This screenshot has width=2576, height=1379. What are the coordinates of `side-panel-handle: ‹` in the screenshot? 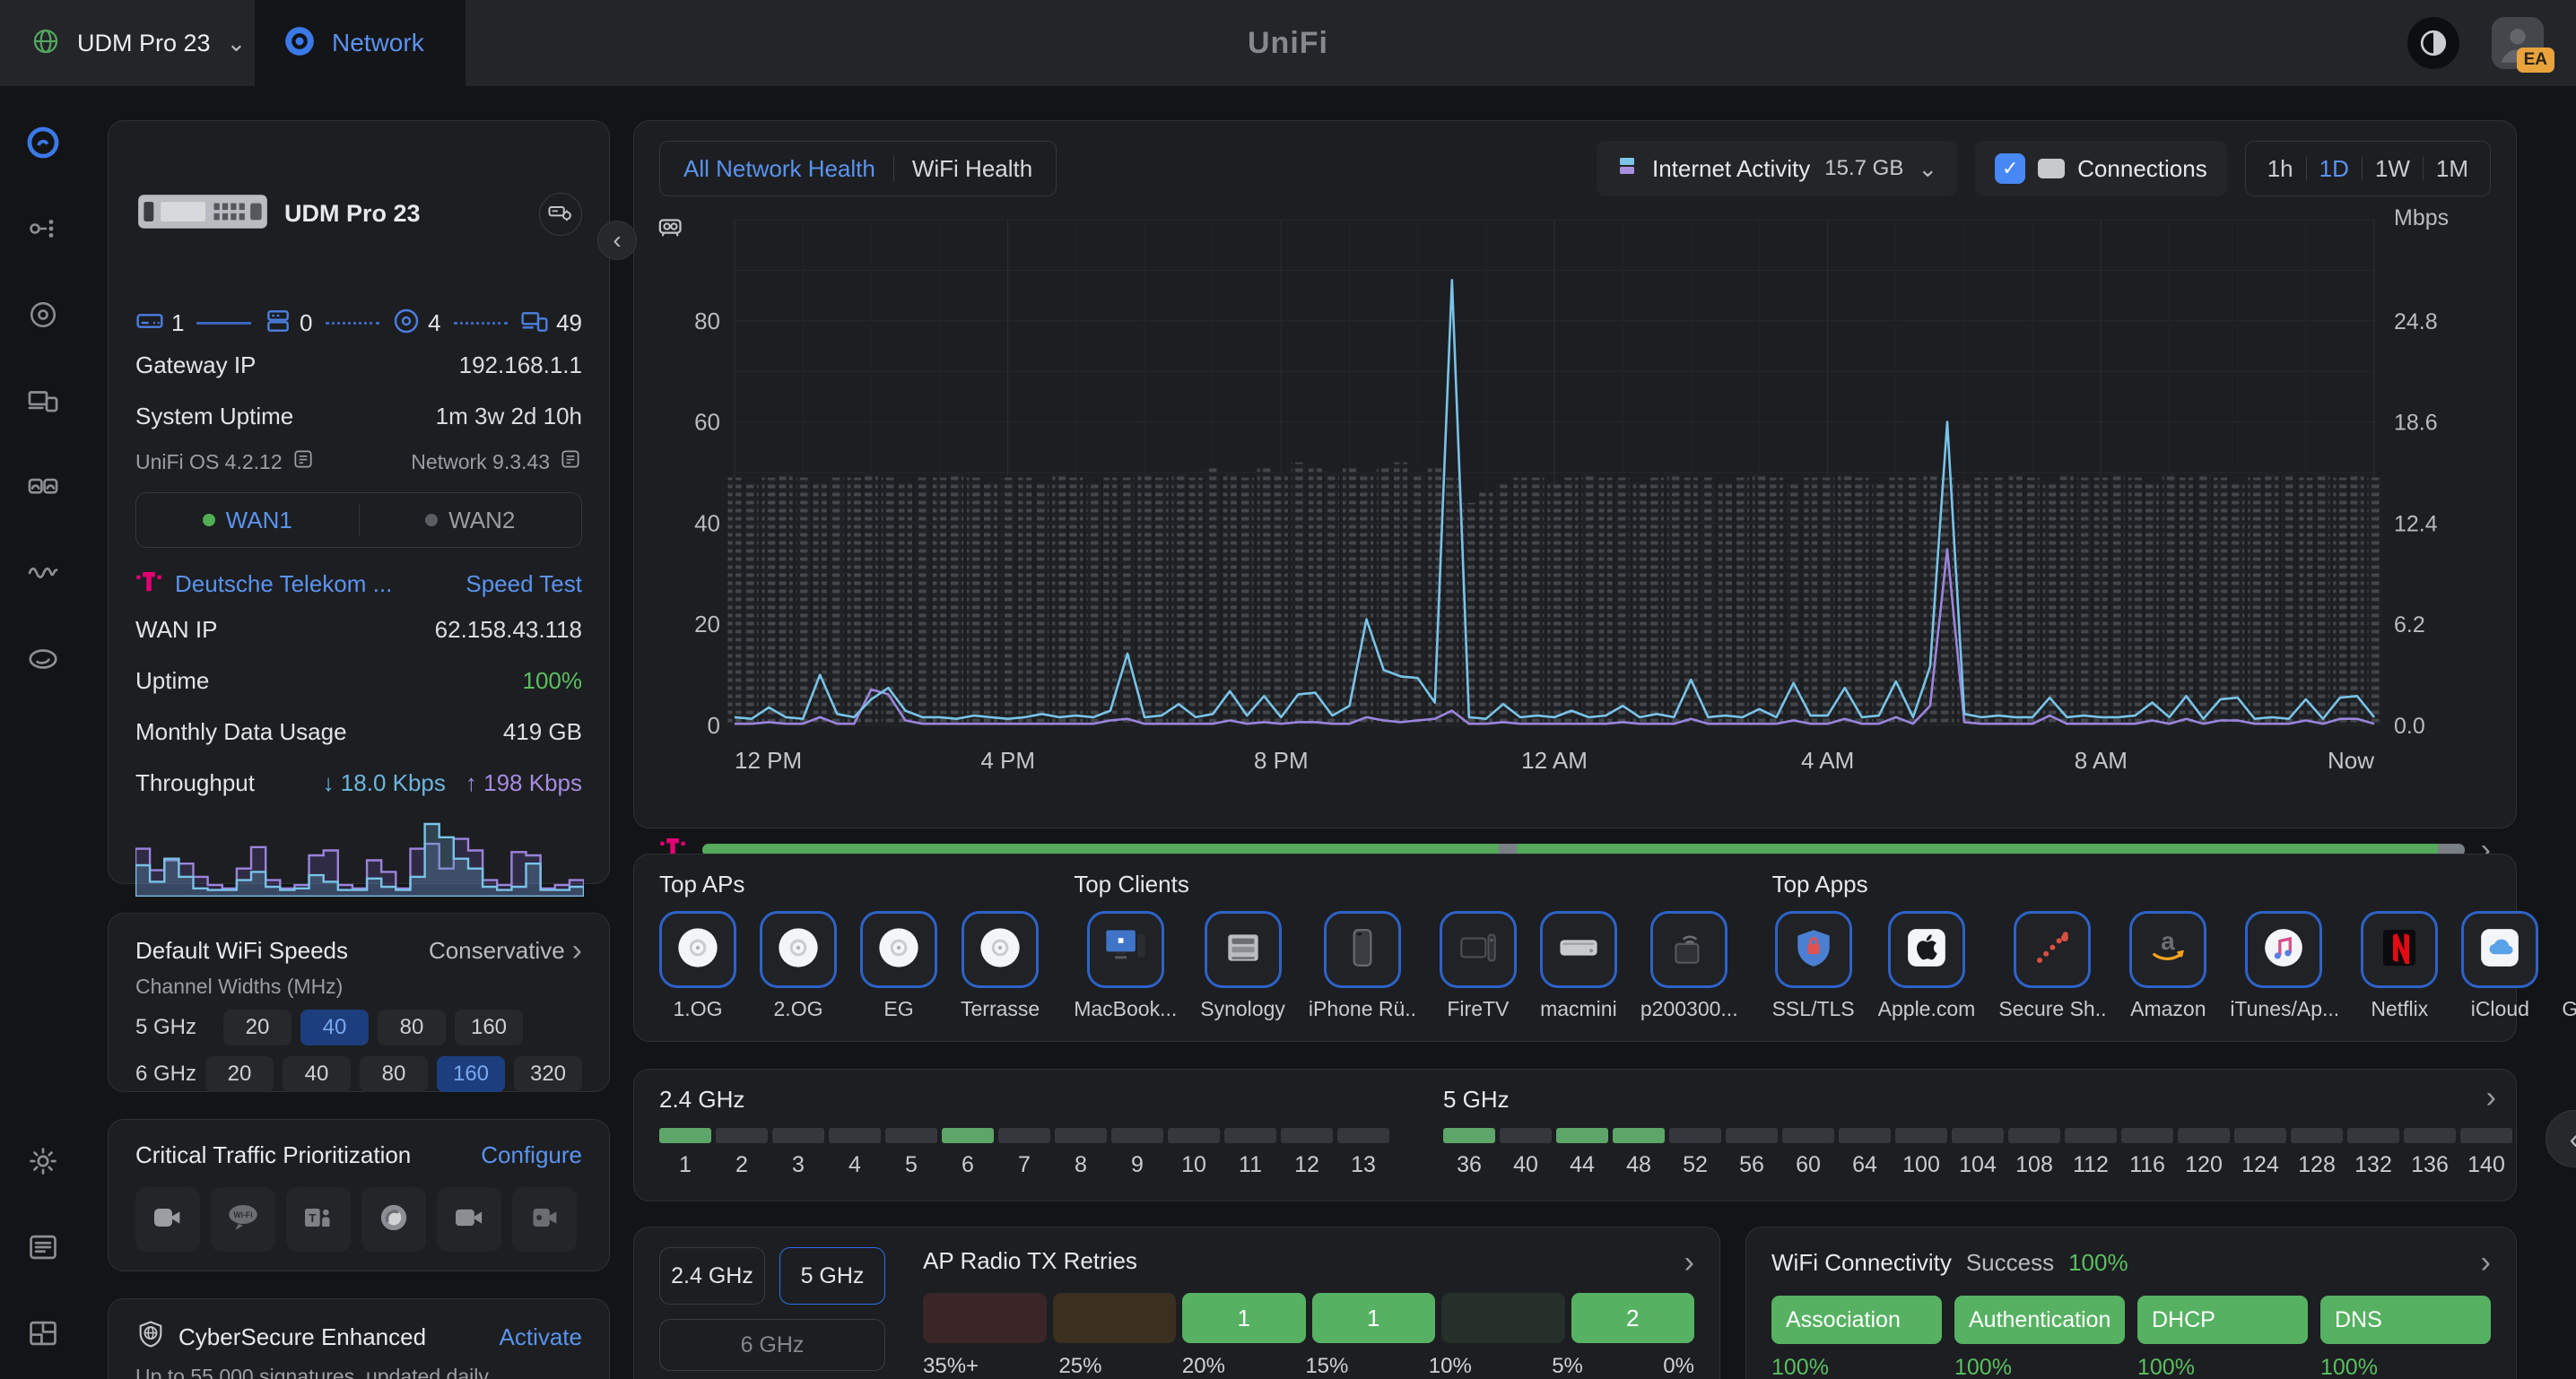 It's located at (2561, 1139).